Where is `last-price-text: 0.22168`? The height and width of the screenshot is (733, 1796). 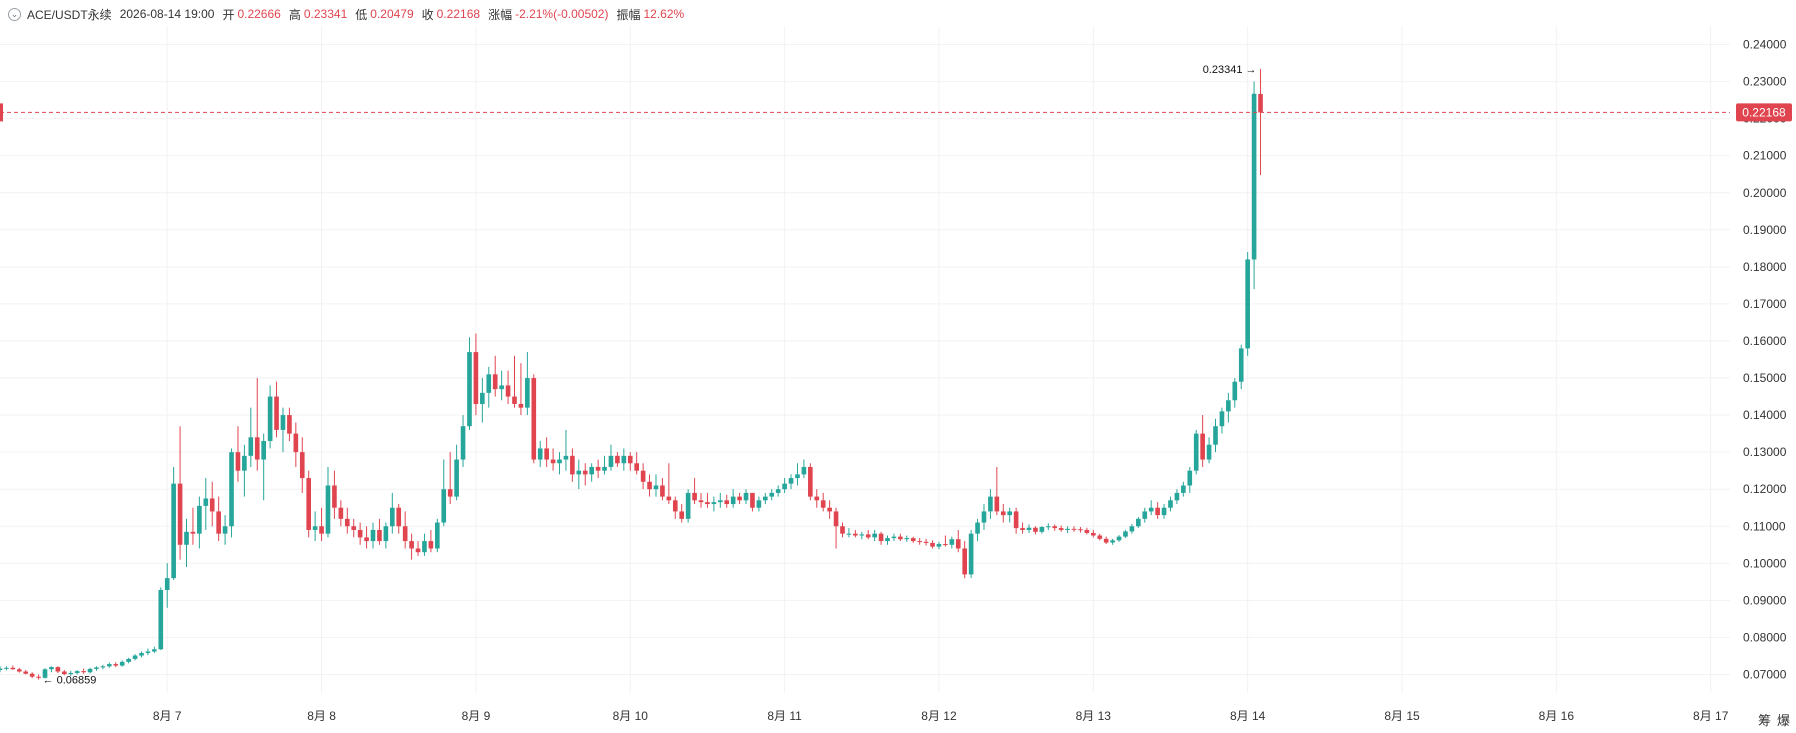 last-price-text: 0.22168 is located at coordinates (1764, 112).